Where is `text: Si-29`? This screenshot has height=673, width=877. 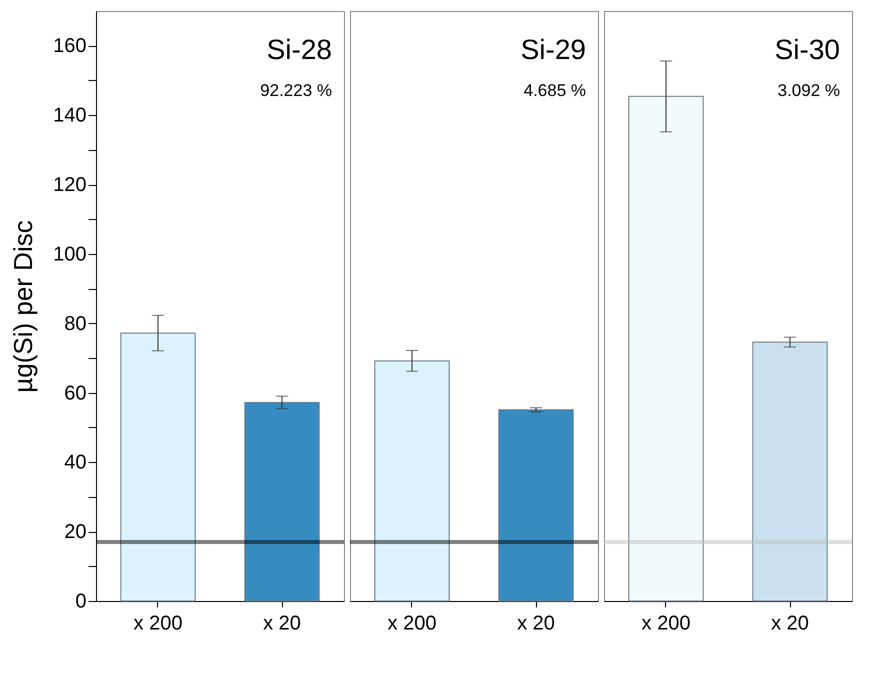 text: Si-29 is located at coordinates (553, 49).